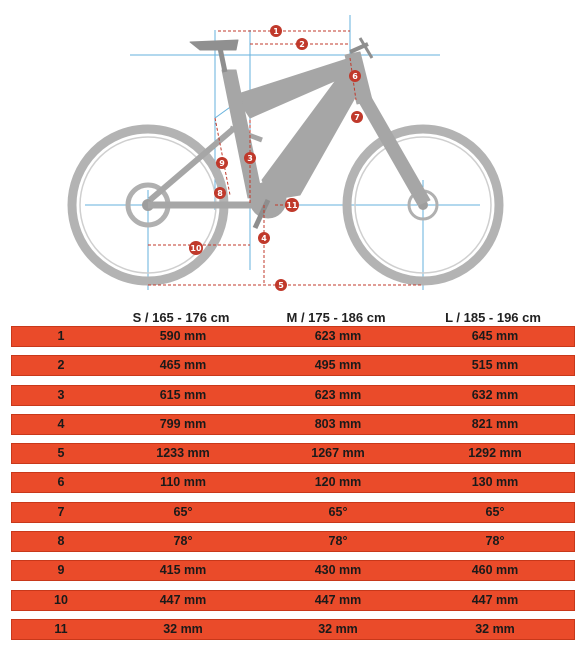  What do you see at coordinates (61, 423) in the screenshot?
I see `row-number: 4` at bounding box center [61, 423].